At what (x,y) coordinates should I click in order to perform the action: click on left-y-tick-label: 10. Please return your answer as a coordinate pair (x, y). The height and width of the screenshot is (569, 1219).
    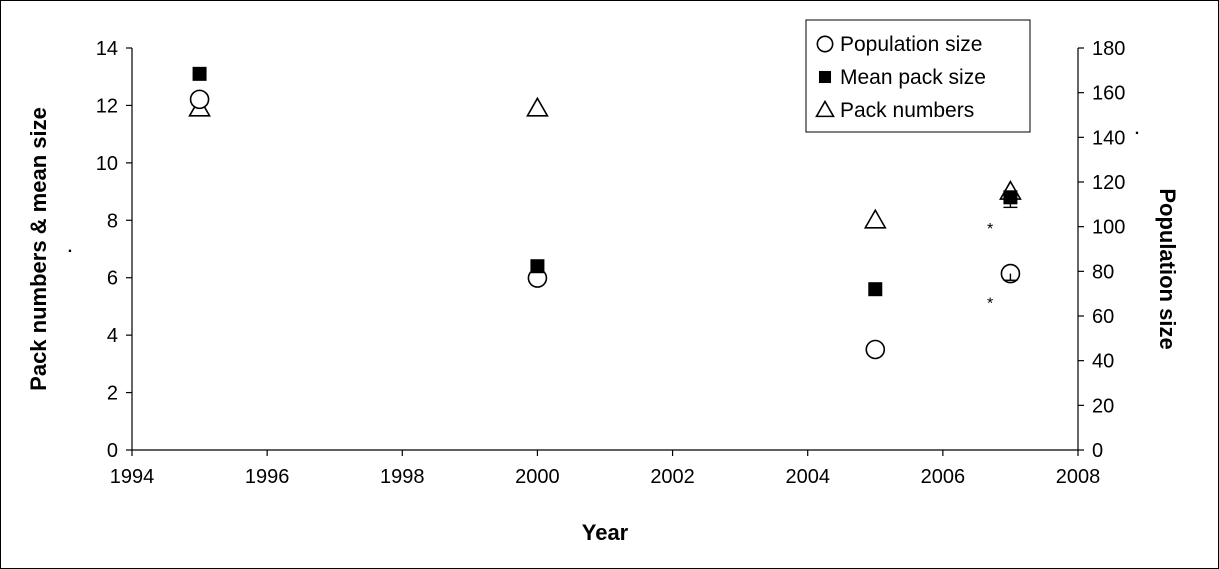
    Looking at the image, I should click on (107, 164).